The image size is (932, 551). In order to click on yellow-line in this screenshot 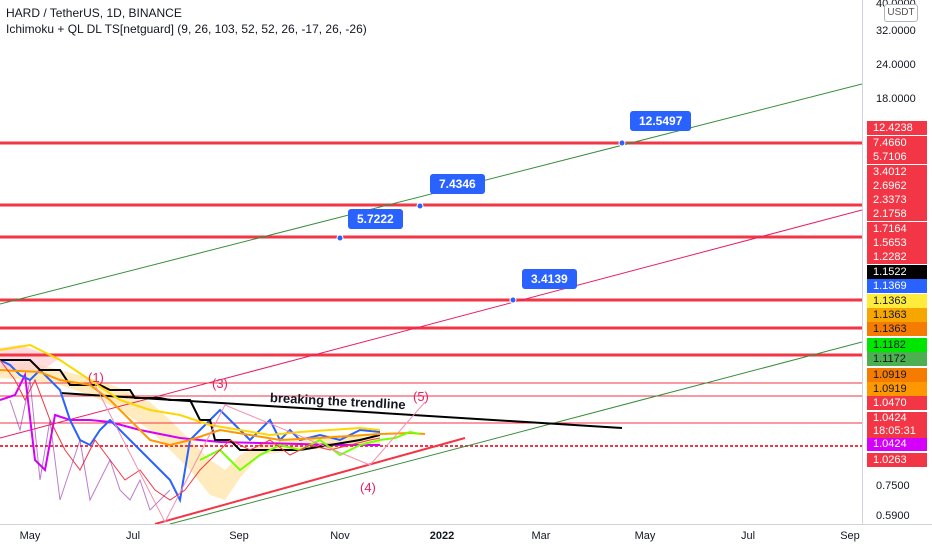, I will do `click(190, 390)`.